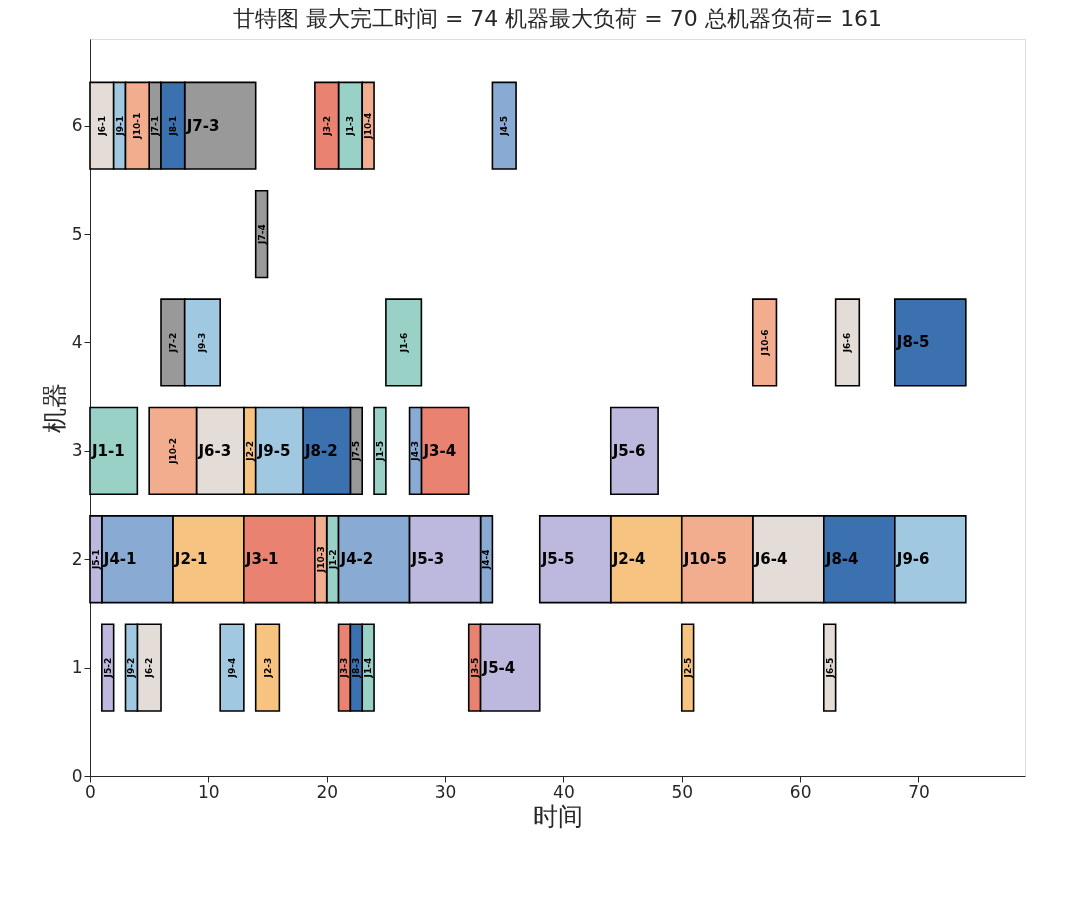 This screenshot has height=900, width=1080. I want to click on x-tick-label: 0, so click(90, 791).